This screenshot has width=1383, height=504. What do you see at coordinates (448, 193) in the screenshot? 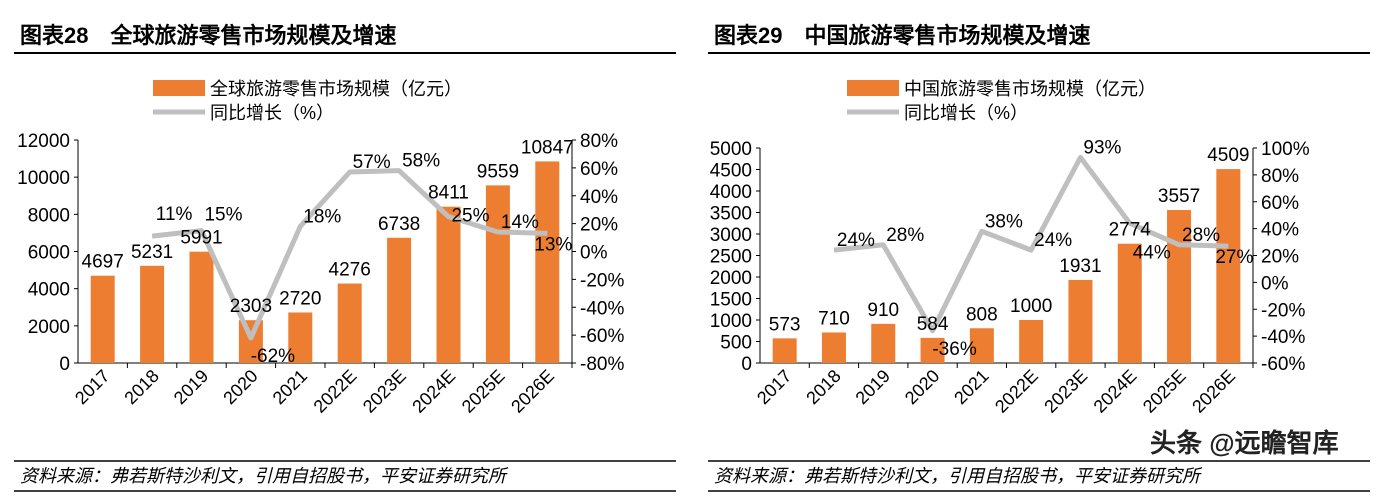
I see `bar-data-label: 8411` at bounding box center [448, 193].